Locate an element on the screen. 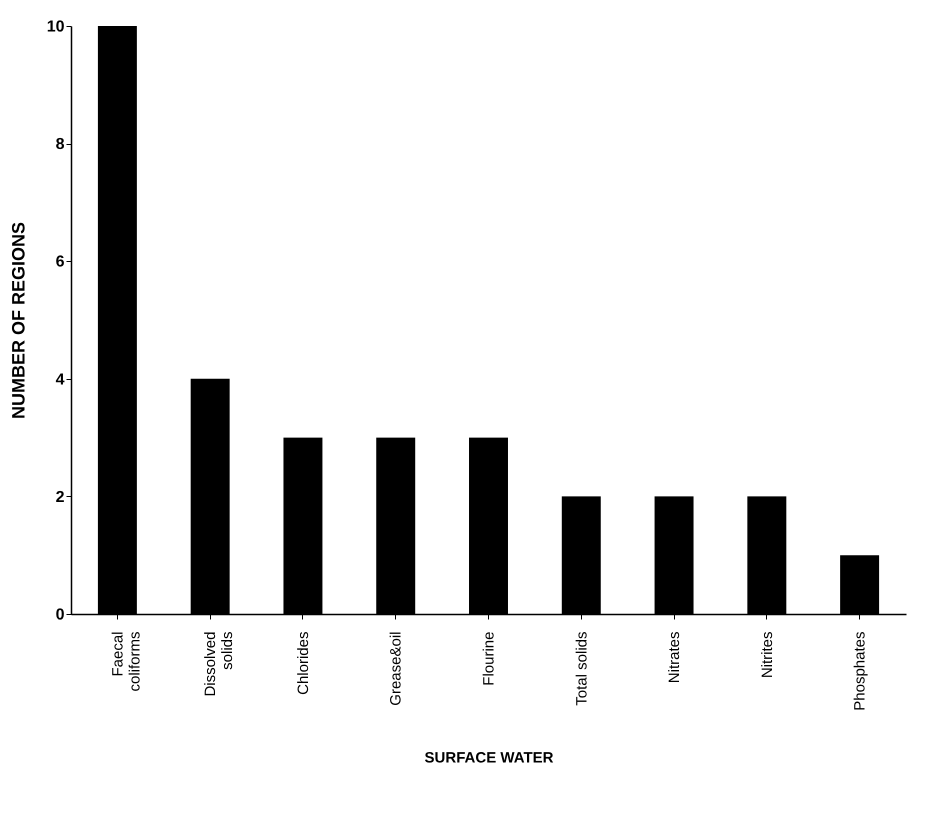  x-tick-label: Grease&oil is located at coordinates (396, 669).